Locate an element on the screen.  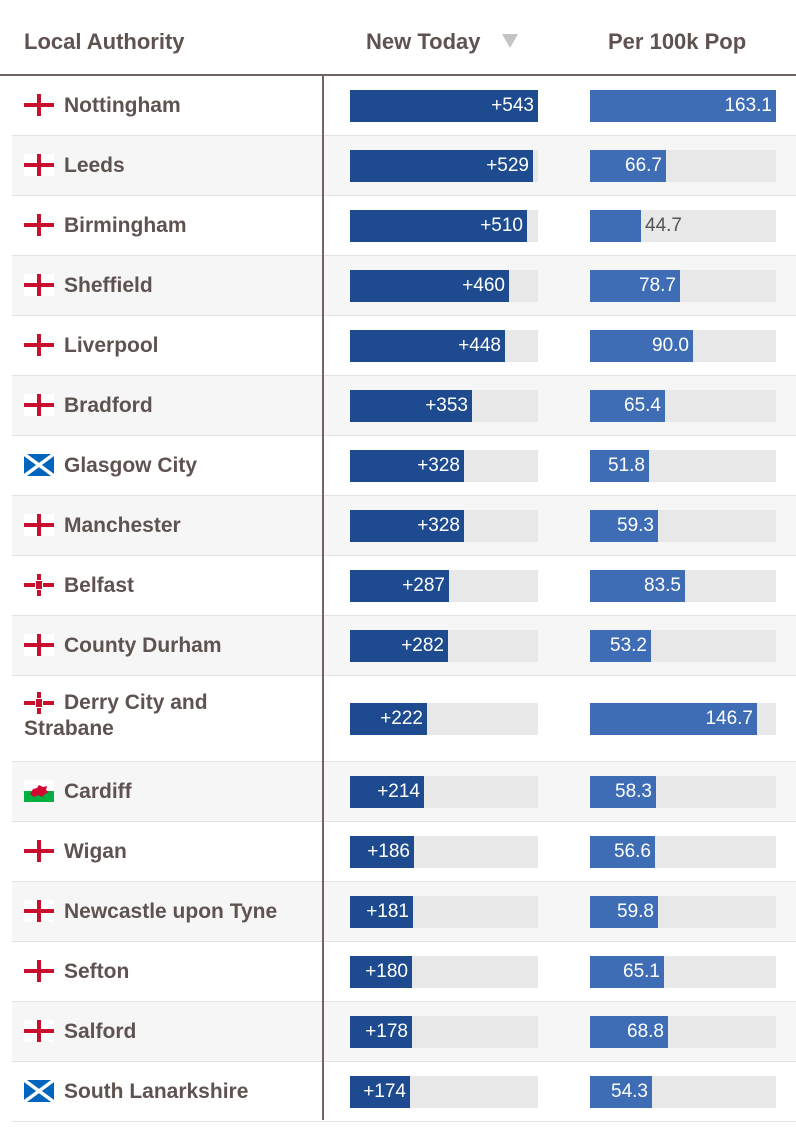
new-today-bar-track: +460 is located at coordinates (444, 286).